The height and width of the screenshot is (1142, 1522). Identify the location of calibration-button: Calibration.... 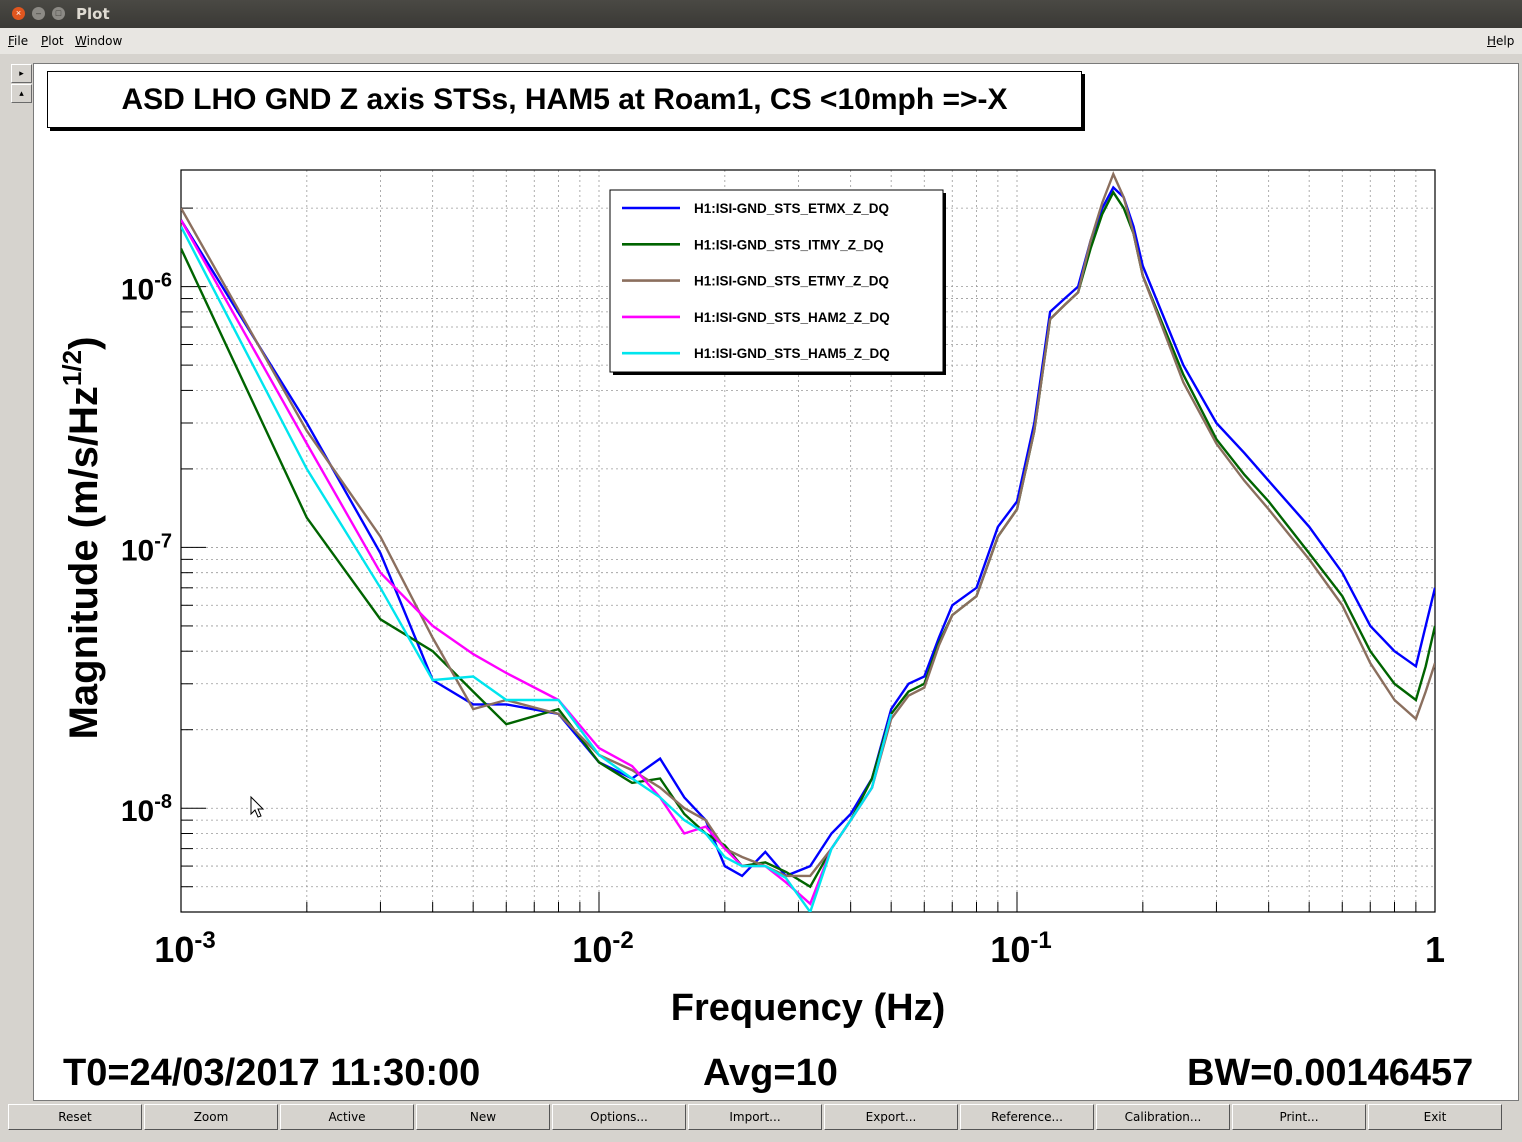
(1163, 1117).